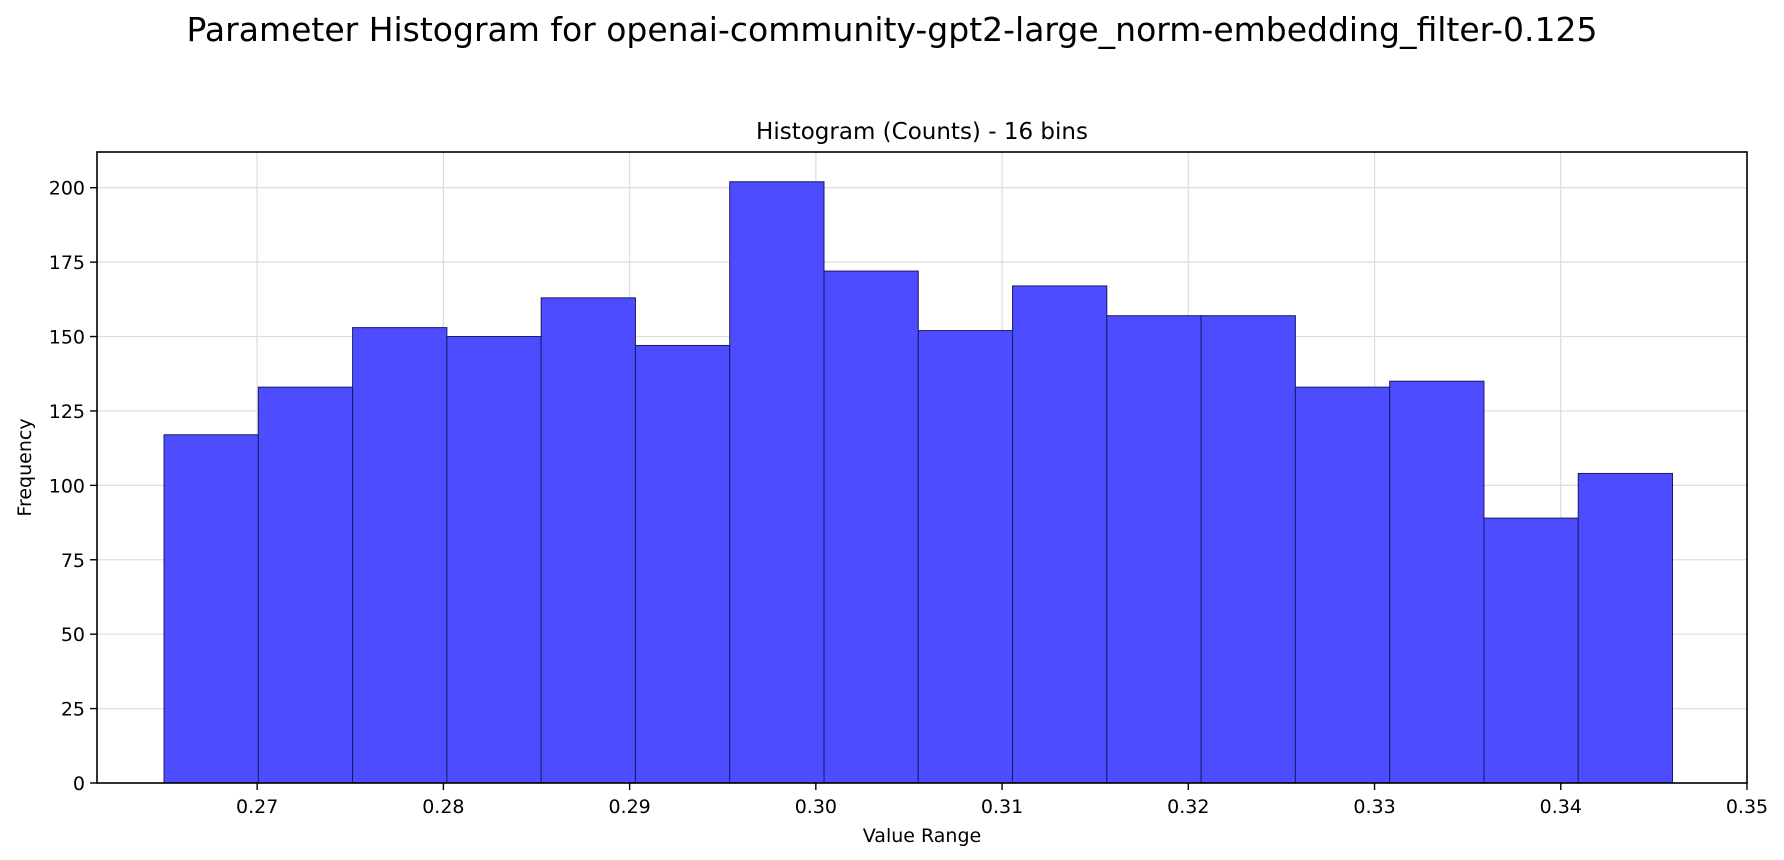  What do you see at coordinates (922, 132) in the screenshot?
I see `axes-title: Histogram (Counts) - 16 bins` at bounding box center [922, 132].